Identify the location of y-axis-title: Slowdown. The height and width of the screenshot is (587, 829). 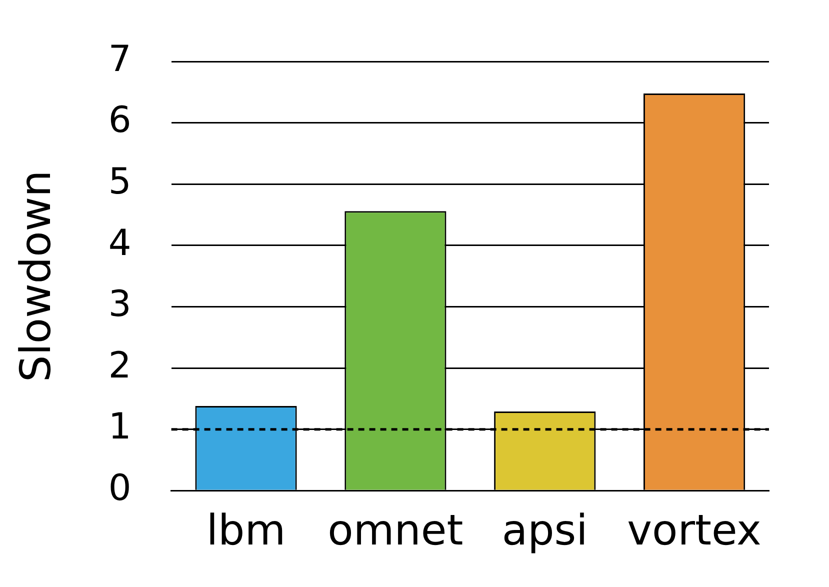
(35, 276).